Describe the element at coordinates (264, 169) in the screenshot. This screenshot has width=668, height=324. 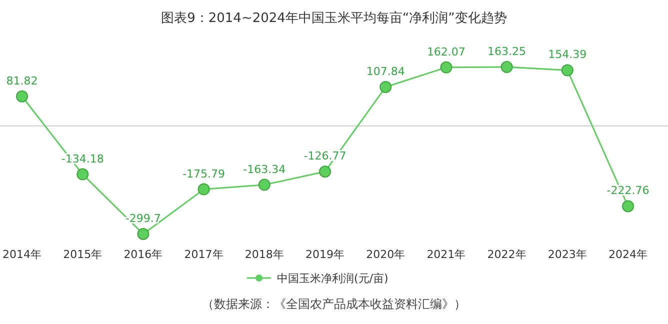
I see `data-label: -163.34` at that location.